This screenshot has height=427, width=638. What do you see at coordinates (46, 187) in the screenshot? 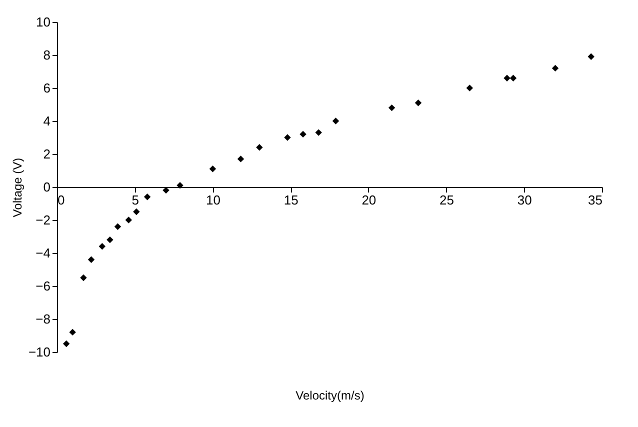
I see `y-tick-label: 0` at bounding box center [46, 187].